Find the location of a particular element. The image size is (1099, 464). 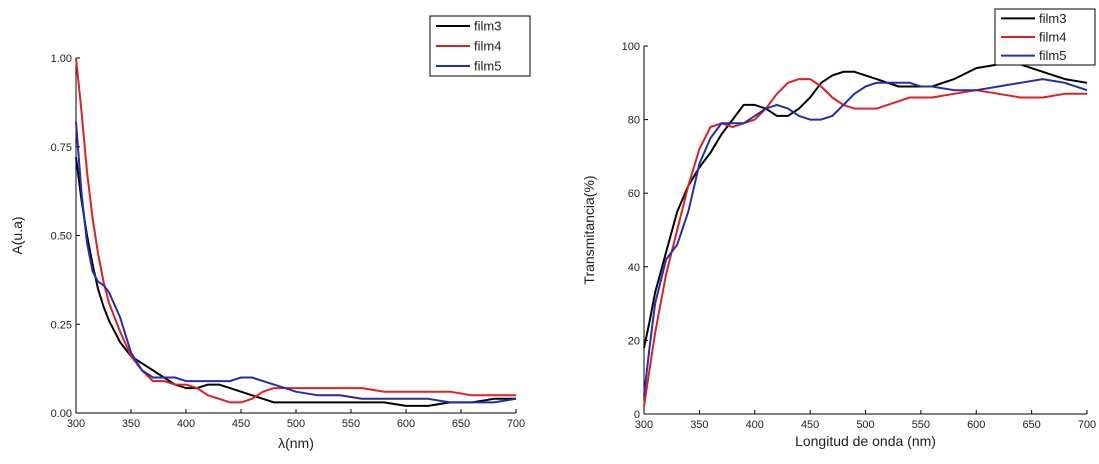

y-axis-label: Transmitancia(%) is located at coordinates (589, 229).